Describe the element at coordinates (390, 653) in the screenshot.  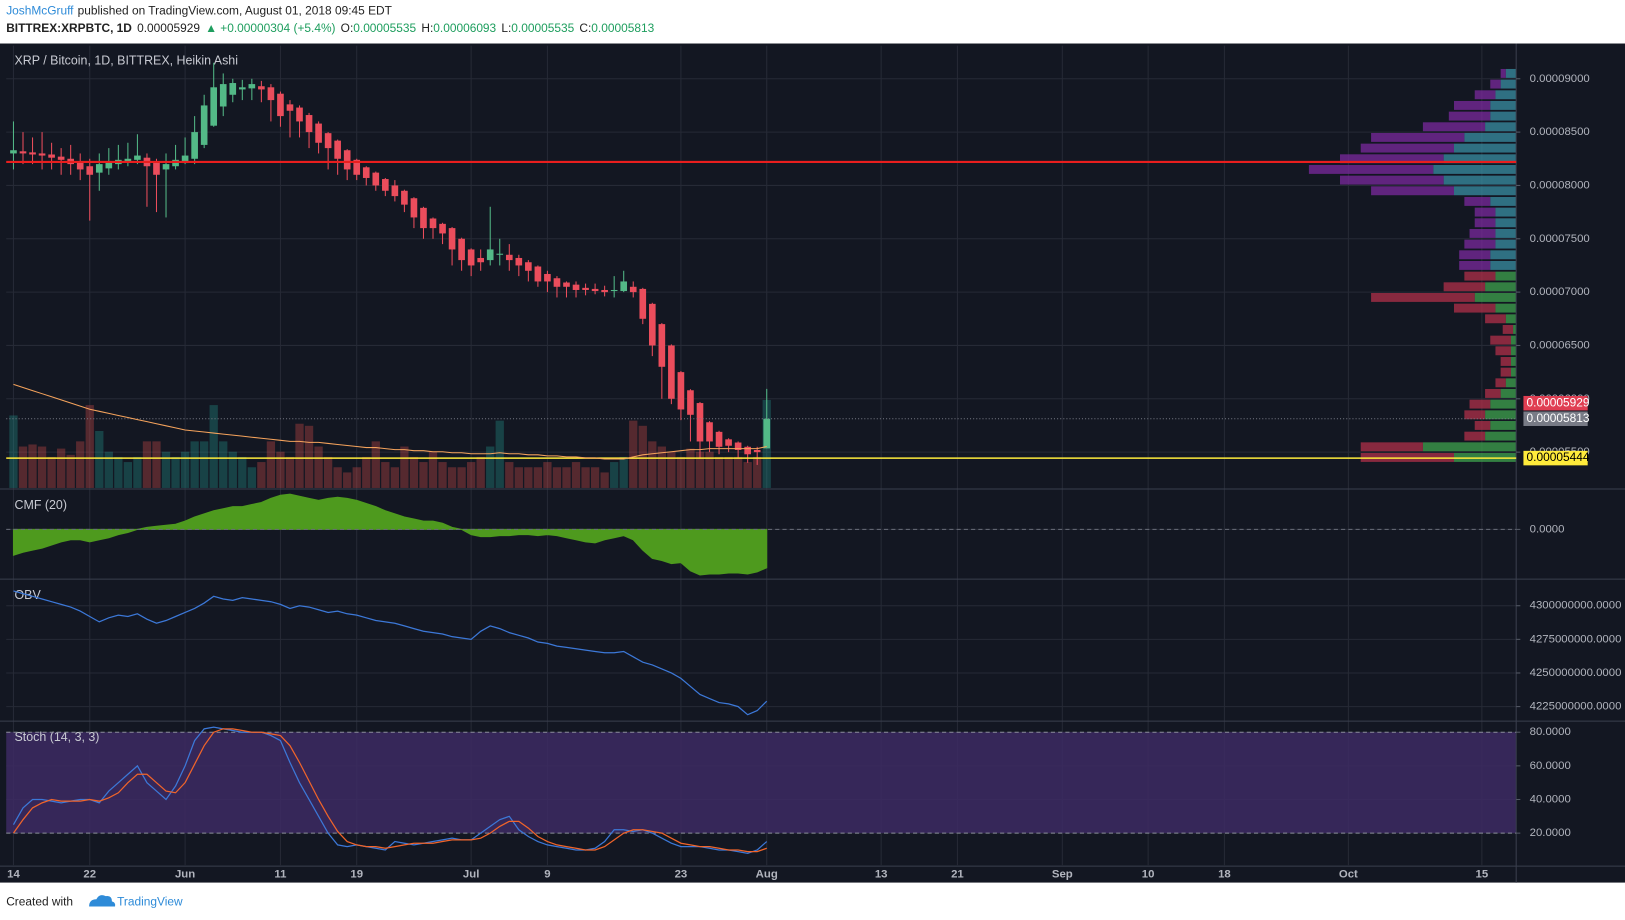
I see `series-line` at that location.